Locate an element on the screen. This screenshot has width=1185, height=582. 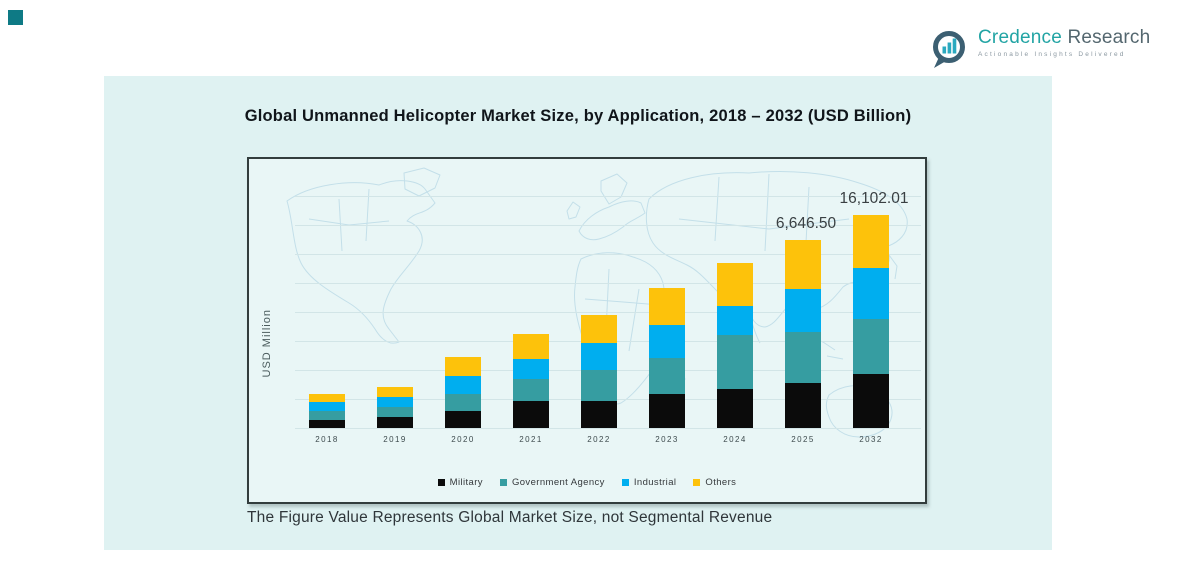
legend-label: Government Agency is located at coordinates (558, 482).